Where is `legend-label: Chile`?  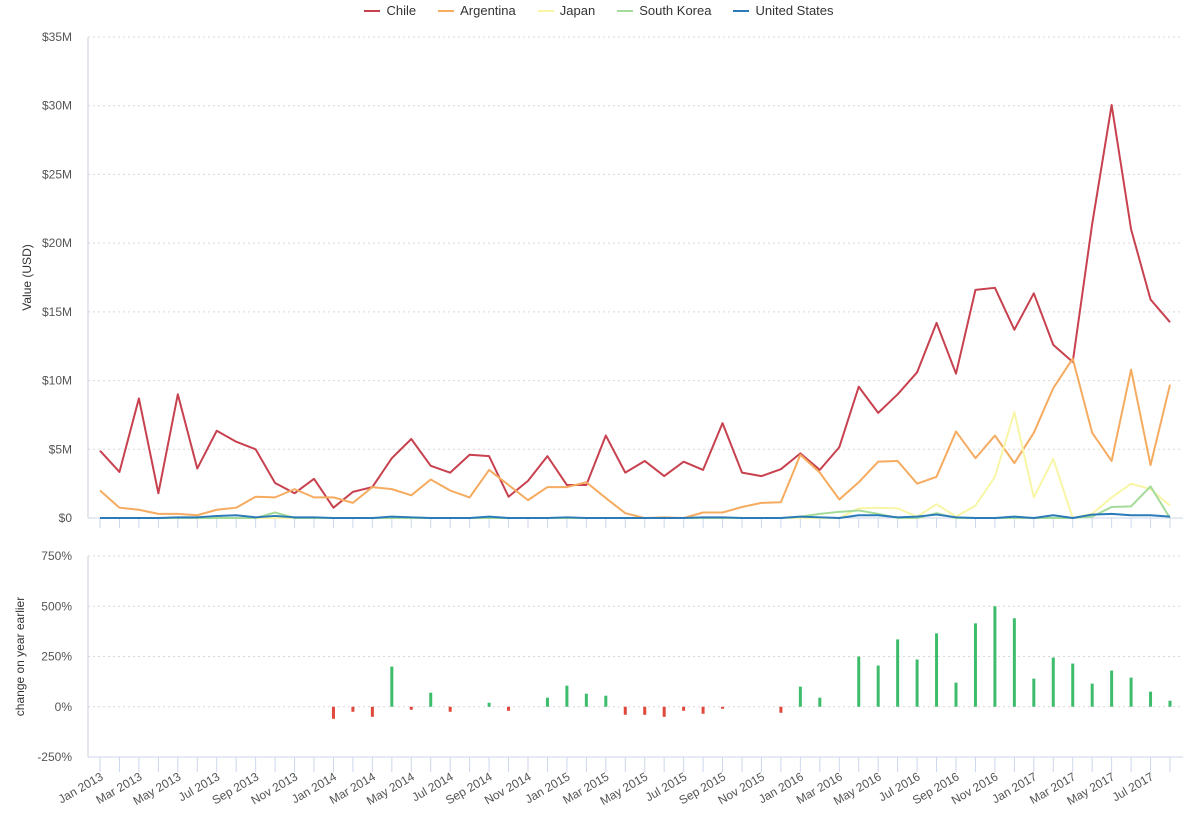 legend-label: Chile is located at coordinates (401, 10).